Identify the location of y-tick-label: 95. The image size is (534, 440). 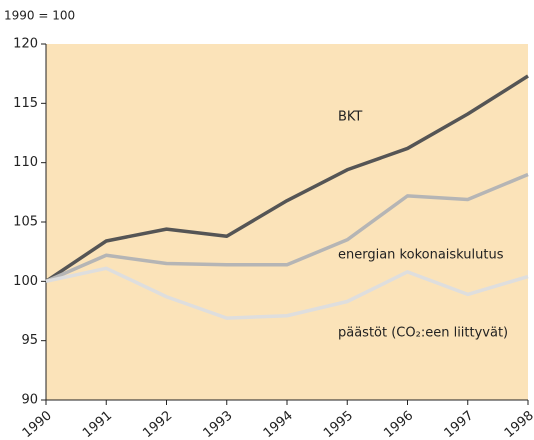
(29, 340).